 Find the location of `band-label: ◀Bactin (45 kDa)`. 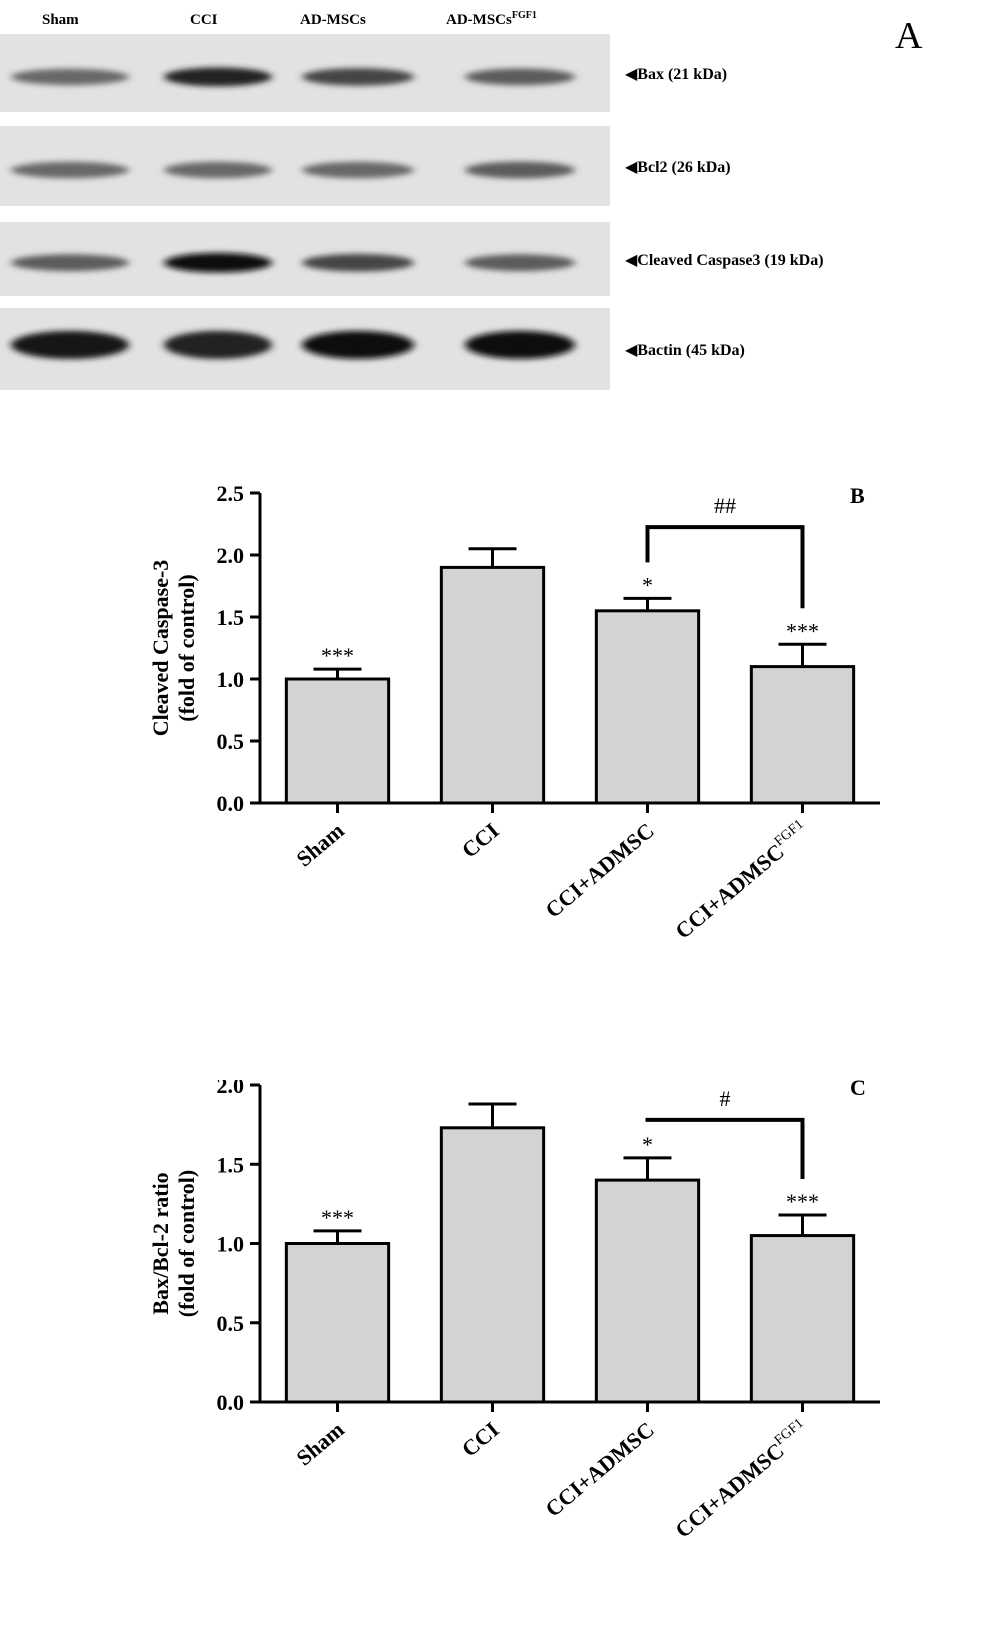

band-label: ◀Bactin (45 kDa) is located at coordinates (685, 350).